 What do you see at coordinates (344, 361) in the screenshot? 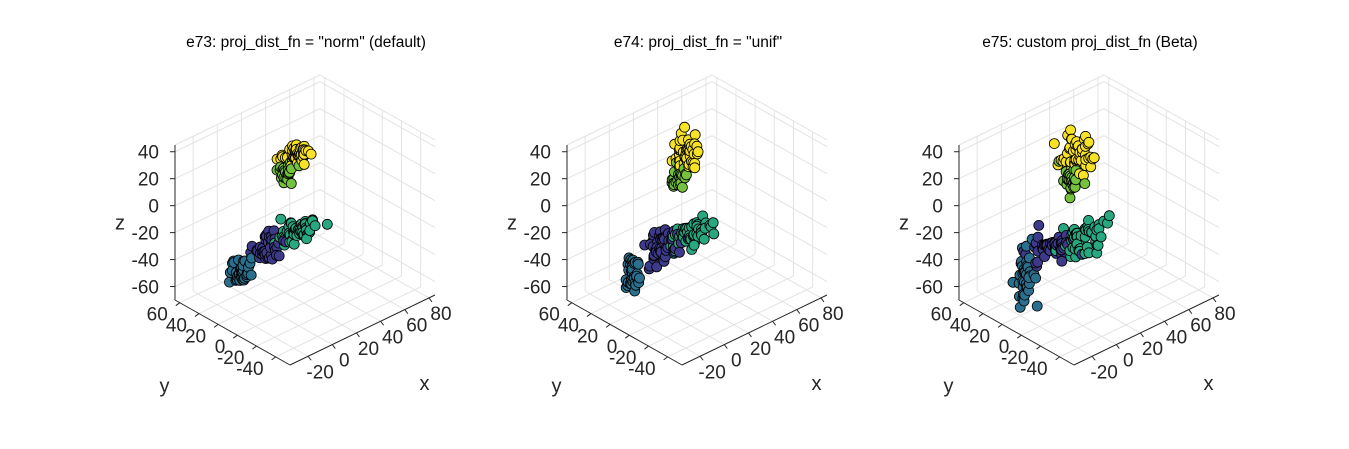
I see `x-tick-label: 0` at bounding box center [344, 361].